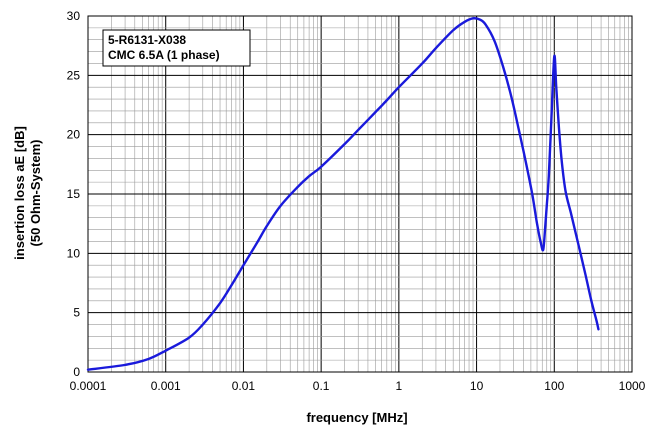 The width and height of the screenshot is (653, 428). I want to click on x-tick-label: 0.1, so click(321, 386).